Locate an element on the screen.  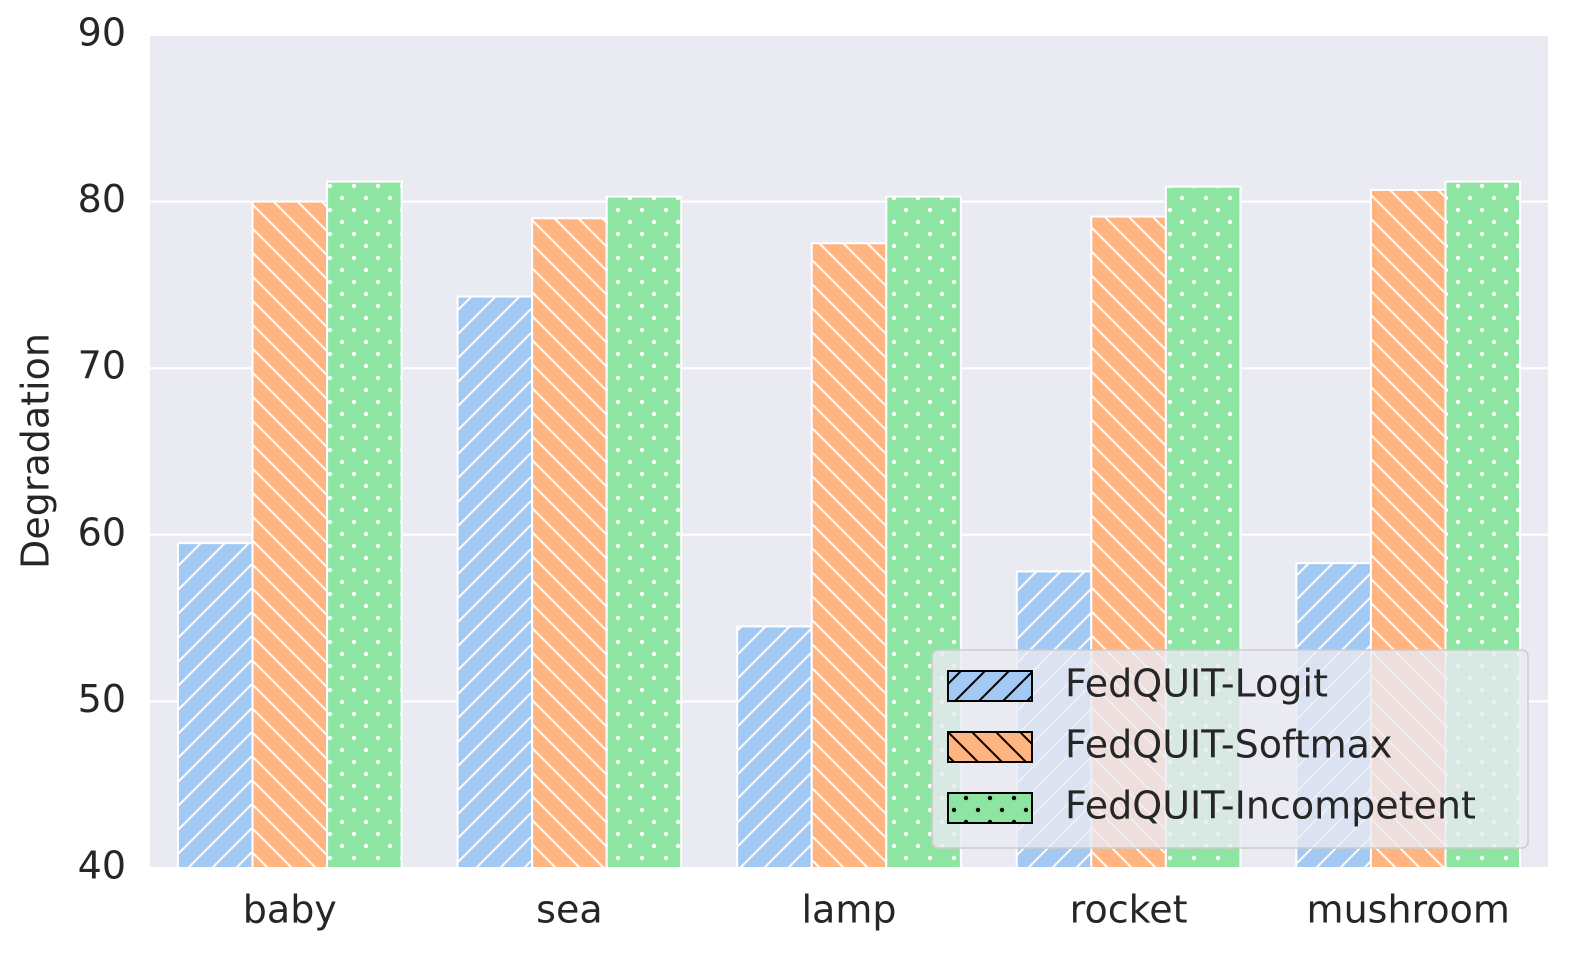
y-tick-label: 90 is located at coordinates (102, 33).